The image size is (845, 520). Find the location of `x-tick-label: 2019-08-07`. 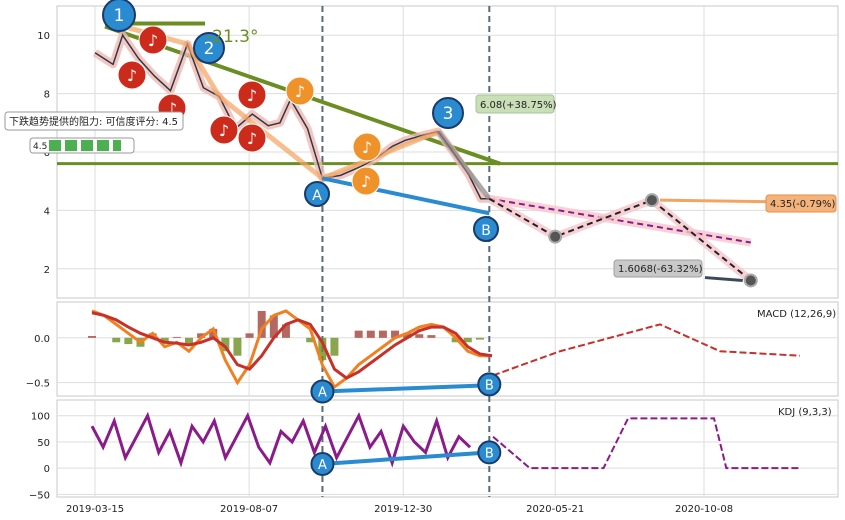

x-tick-label: 2019-08-07 is located at coordinates (249, 509).